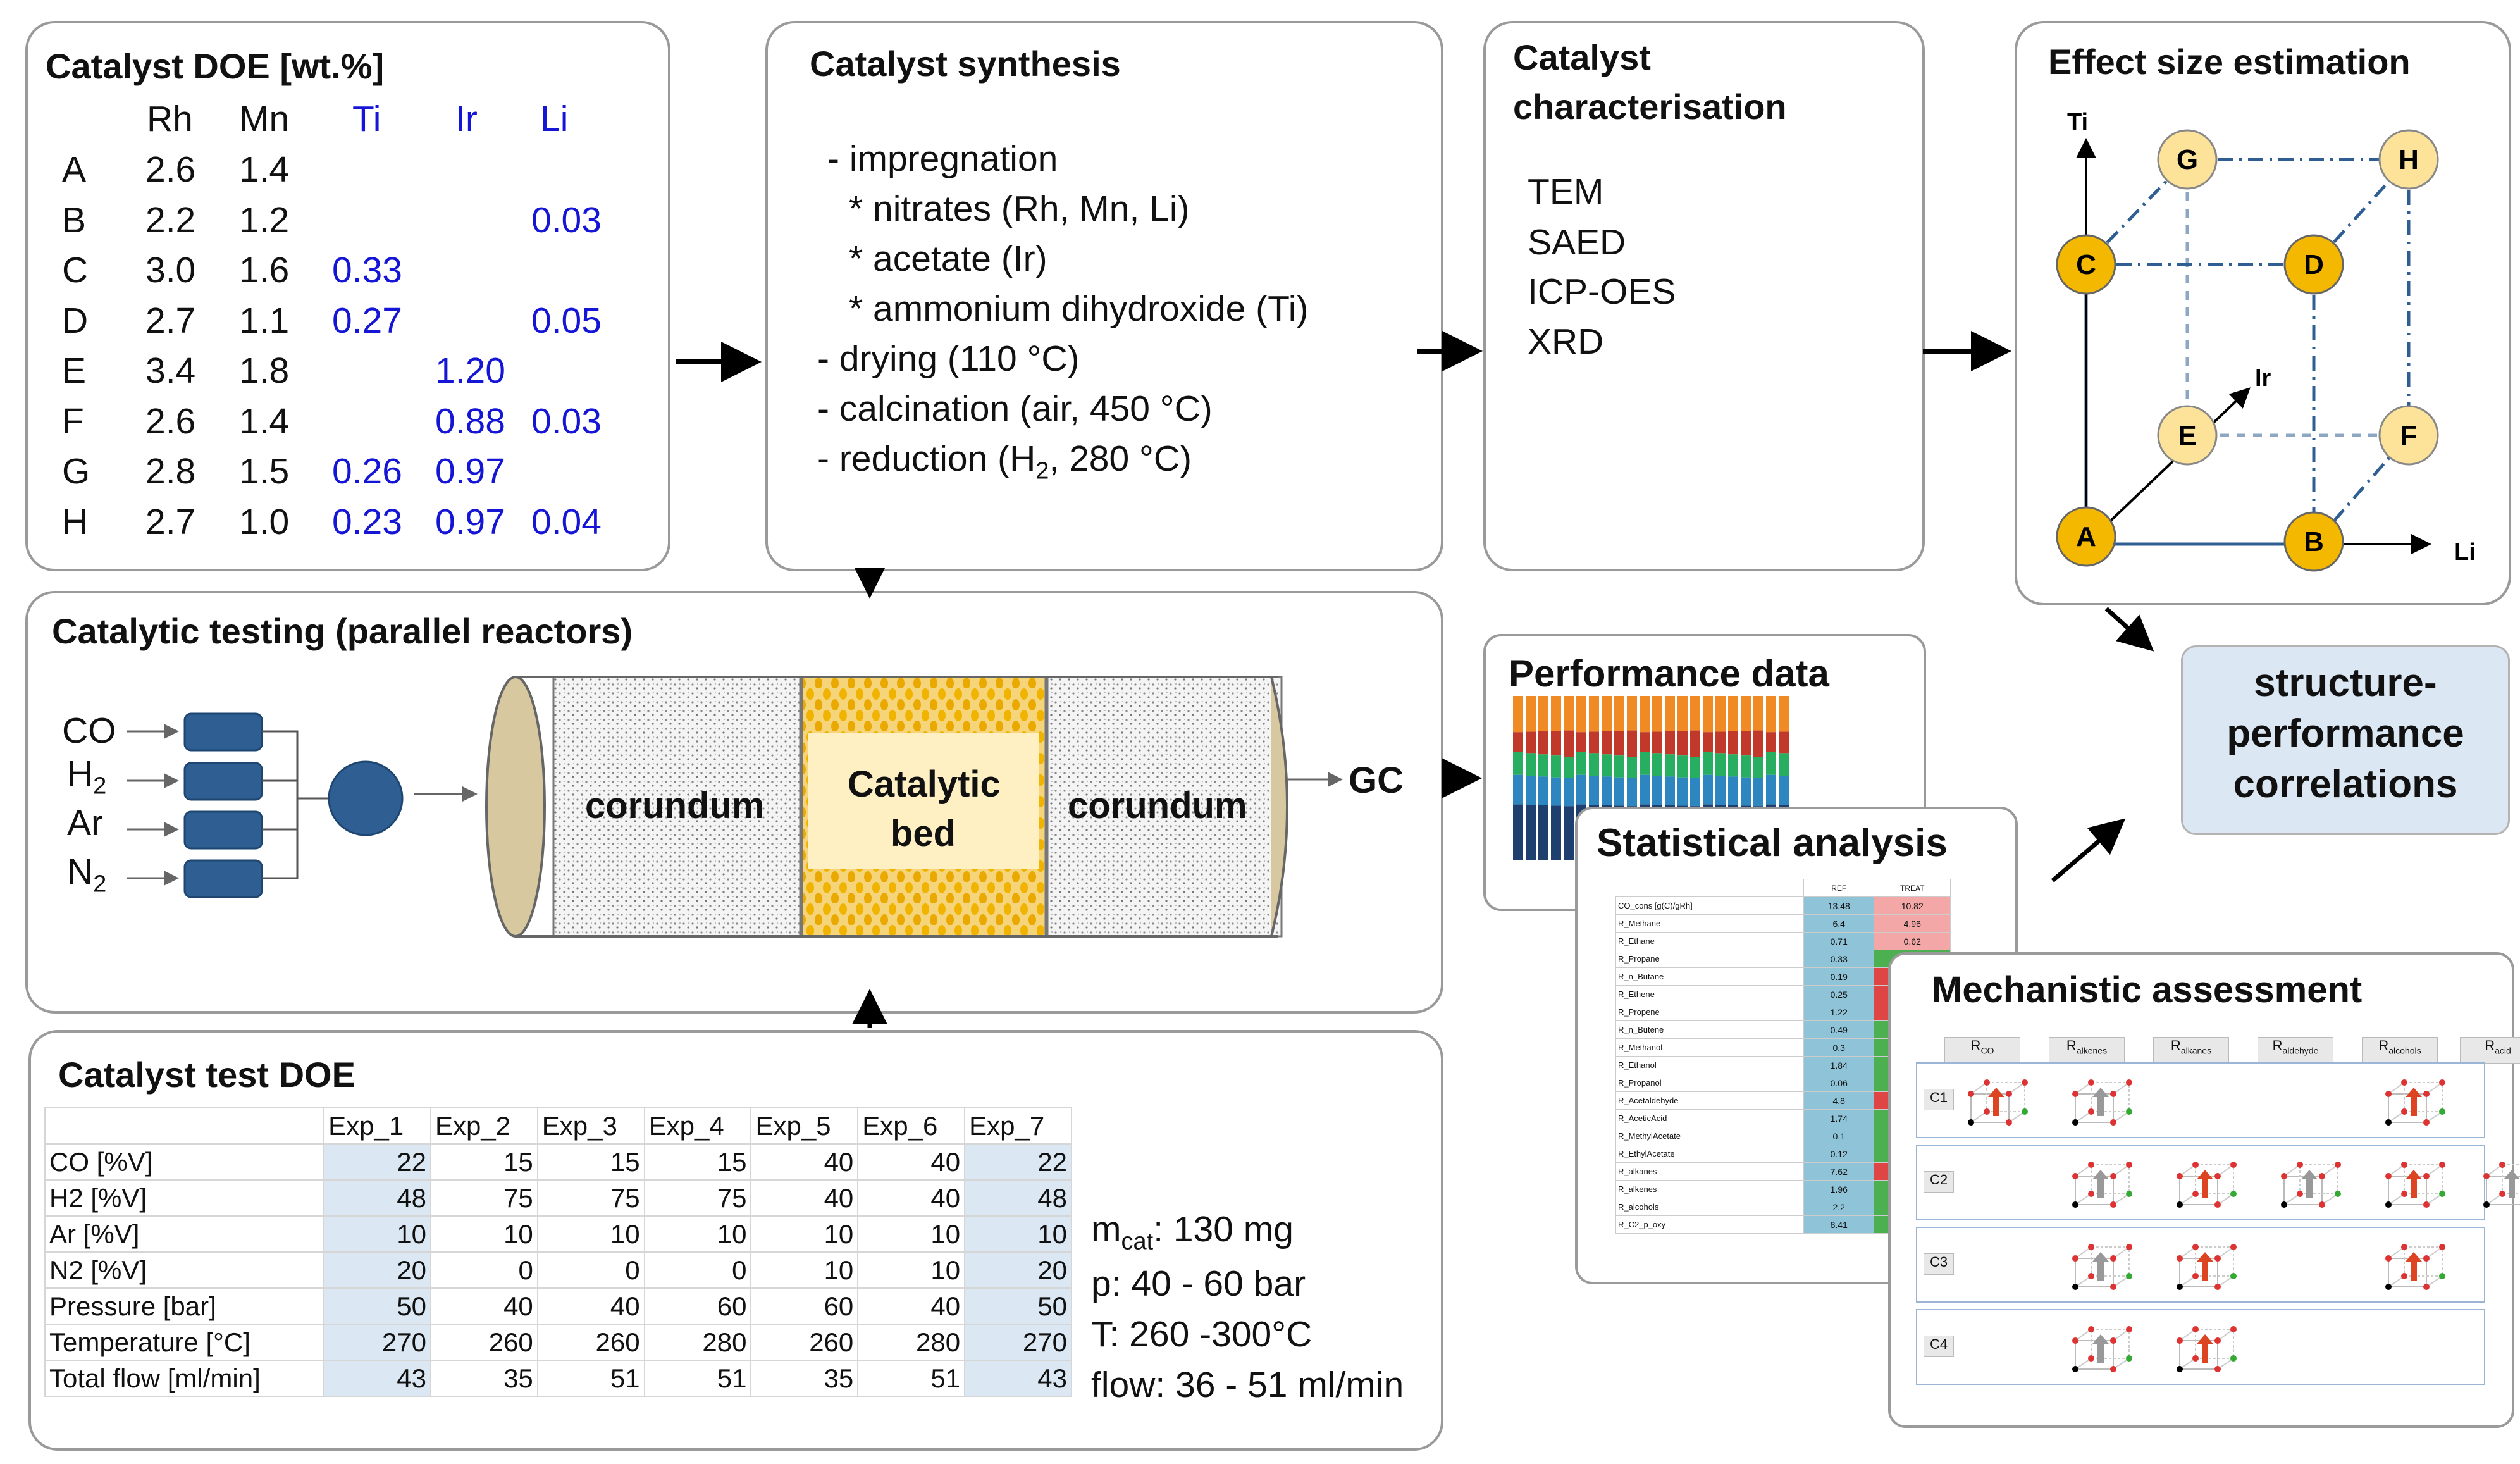 Image resolution: width=2520 pixels, height=1464 pixels. Describe the element at coordinates (948, 358) in the screenshot. I see `synthesis-step: - drying (110 °C)` at that location.